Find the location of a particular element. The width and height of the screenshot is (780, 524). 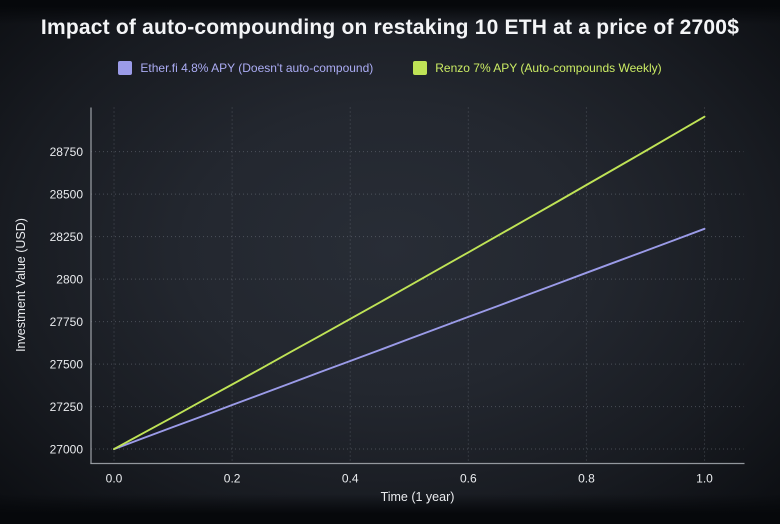

y-tick-labels: 27000 27250 27500 27750 2800 28250 28500 28750 is located at coordinates (67, 300).